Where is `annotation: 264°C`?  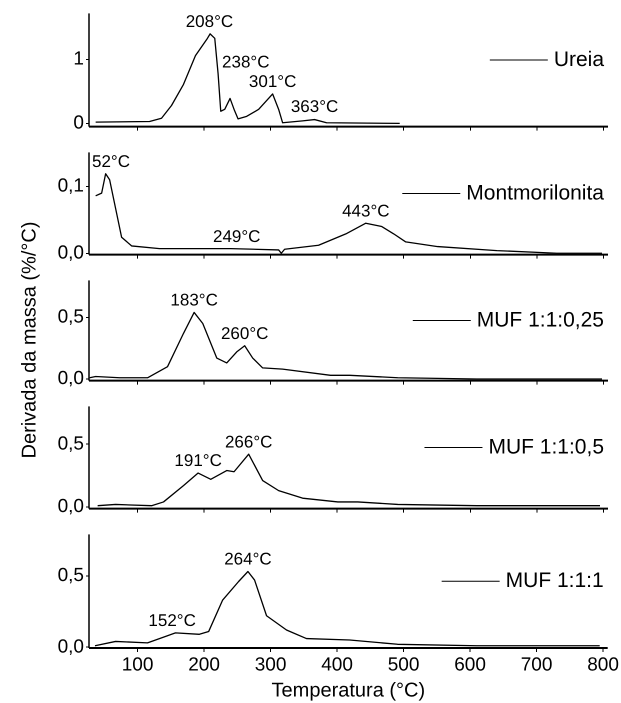
annotation: 264°C is located at coordinates (248, 559).